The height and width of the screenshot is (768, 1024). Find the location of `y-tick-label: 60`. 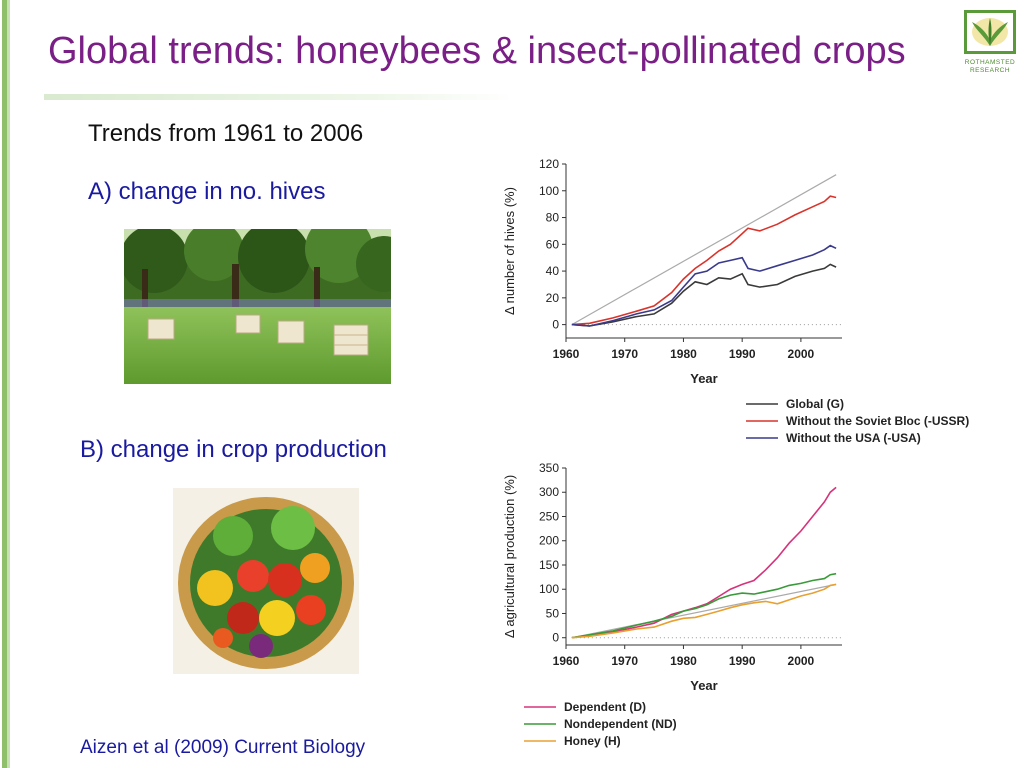

y-tick-label: 60 is located at coordinates (553, 244).